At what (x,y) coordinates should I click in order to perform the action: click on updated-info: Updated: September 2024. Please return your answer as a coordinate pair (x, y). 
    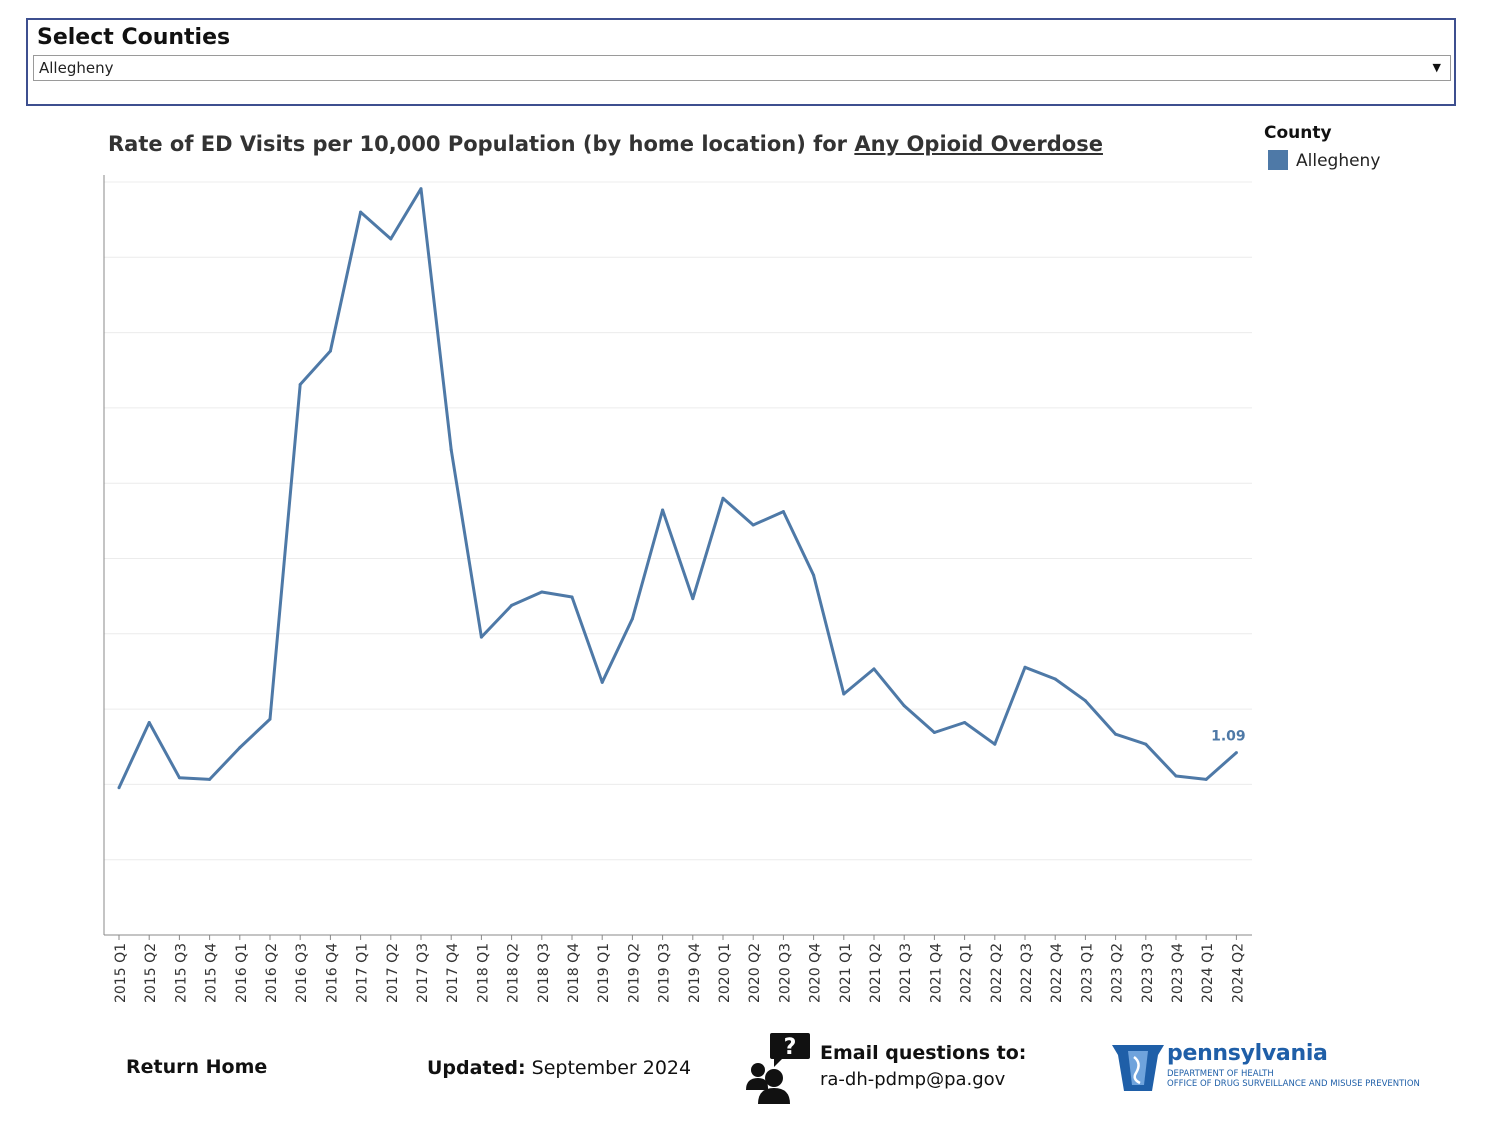
    Looking at the image, I should click on (559, 1068).